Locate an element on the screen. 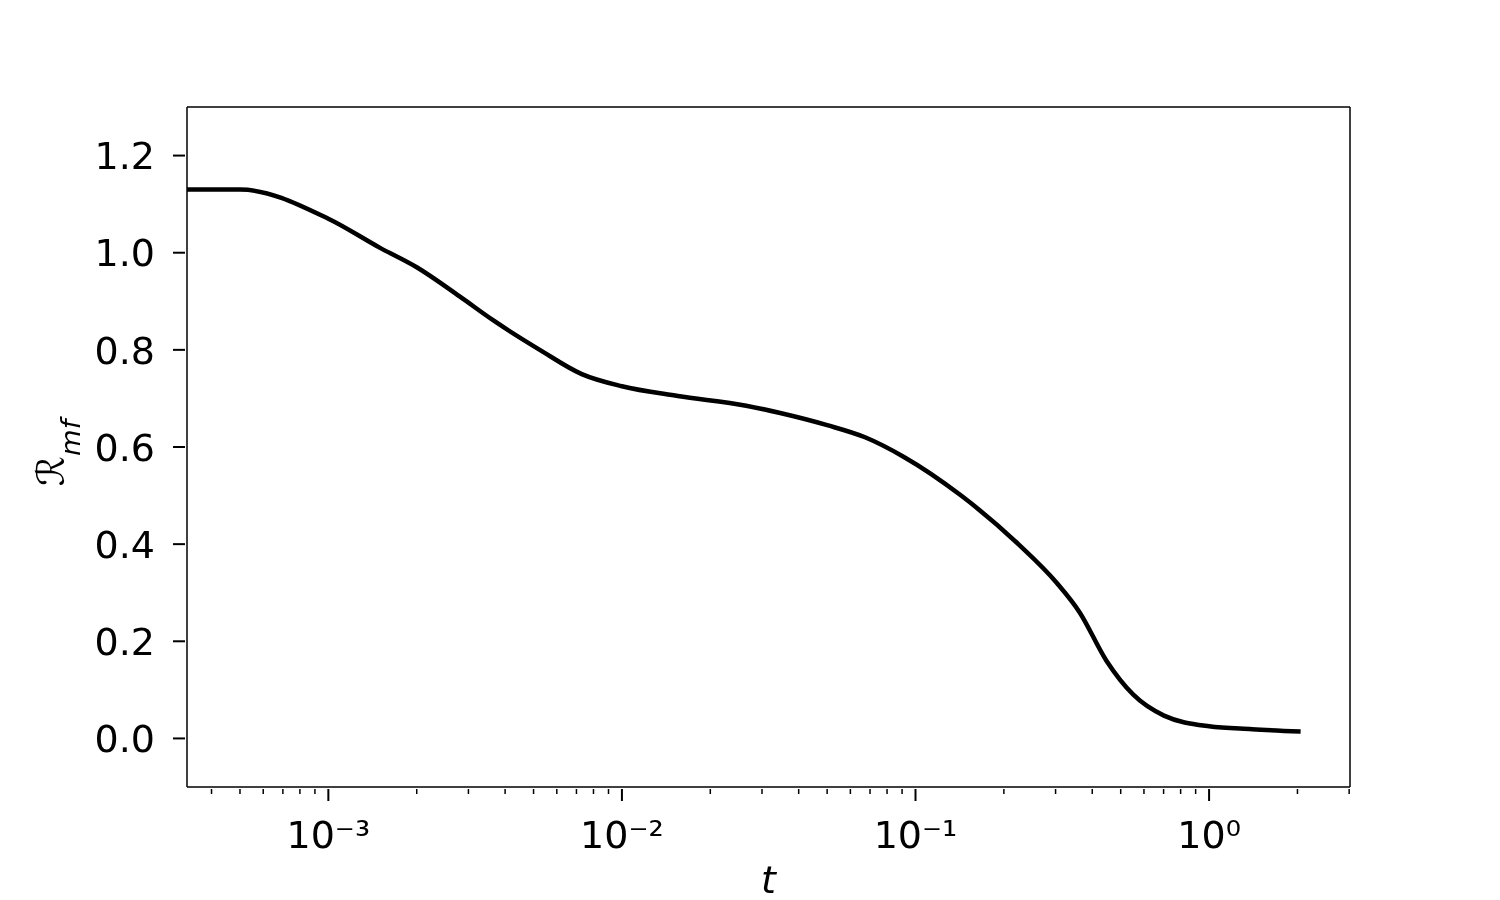 The height and width of the screenshot is (900, 1500). y-tick-label: 0.2 is located at coordinates (124, 641).